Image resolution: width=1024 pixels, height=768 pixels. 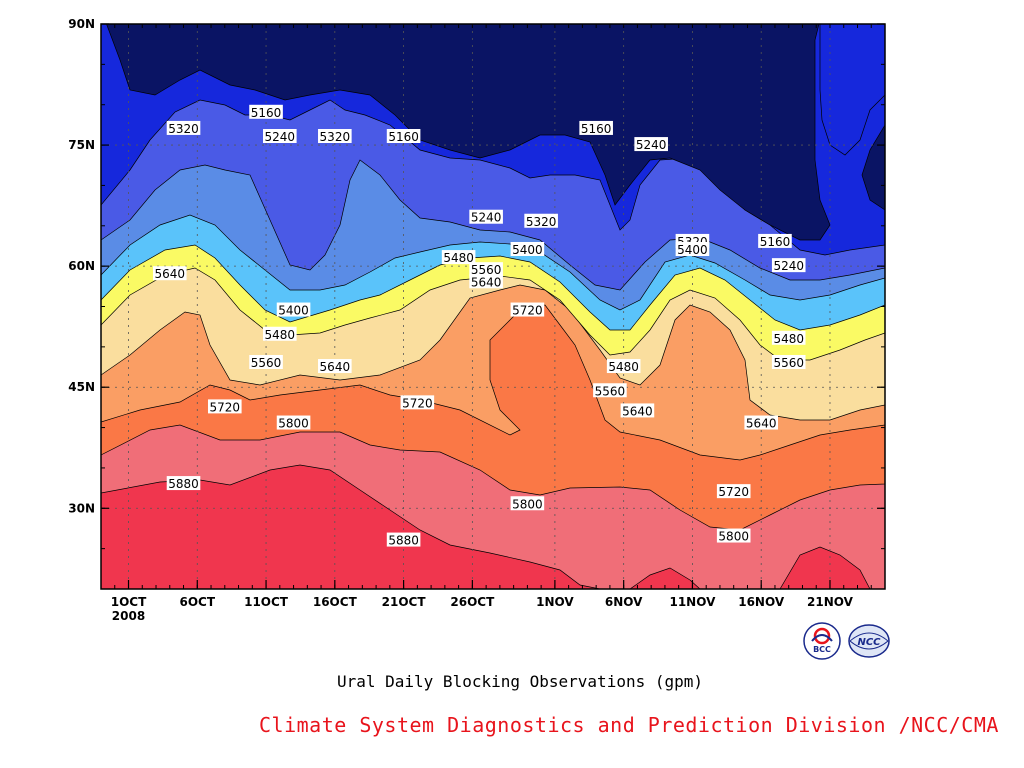 What do you see at coordinates (624, 602) in the screenshot?
I see `x-tick-label: 6NOV` at bounding box center [624, 602].